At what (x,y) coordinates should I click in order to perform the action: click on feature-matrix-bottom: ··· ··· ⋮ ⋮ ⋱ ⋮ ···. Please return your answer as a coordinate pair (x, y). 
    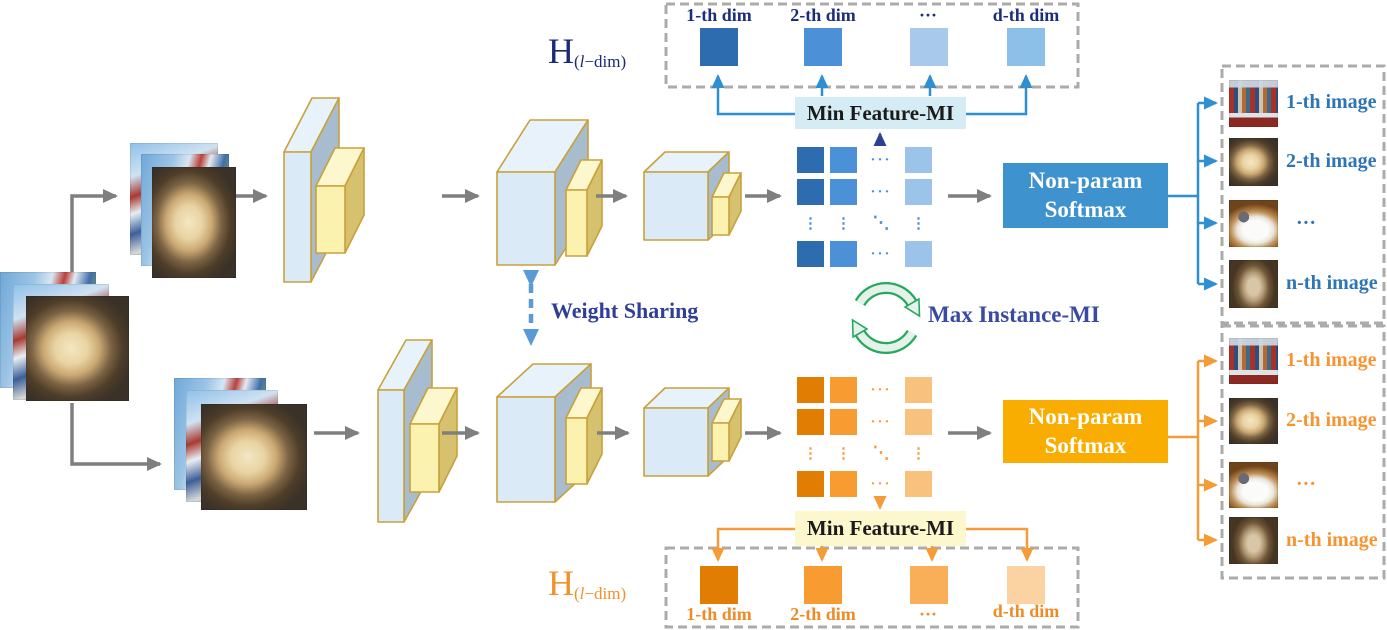
    Looking at the image, I should click on (864, 437).